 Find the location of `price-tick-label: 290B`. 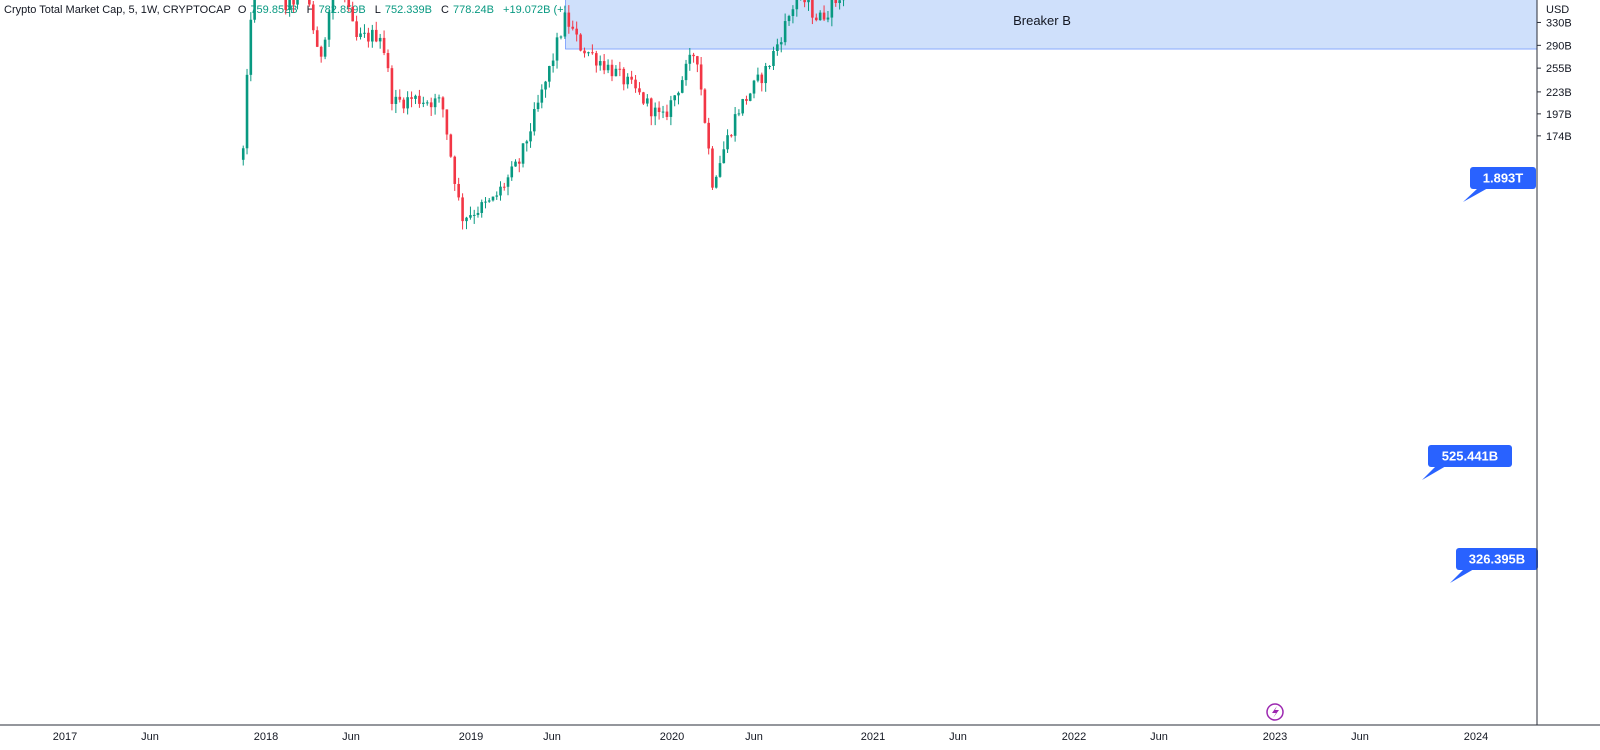

price-tick-label: 290B is located at coordinates (1559, 46).